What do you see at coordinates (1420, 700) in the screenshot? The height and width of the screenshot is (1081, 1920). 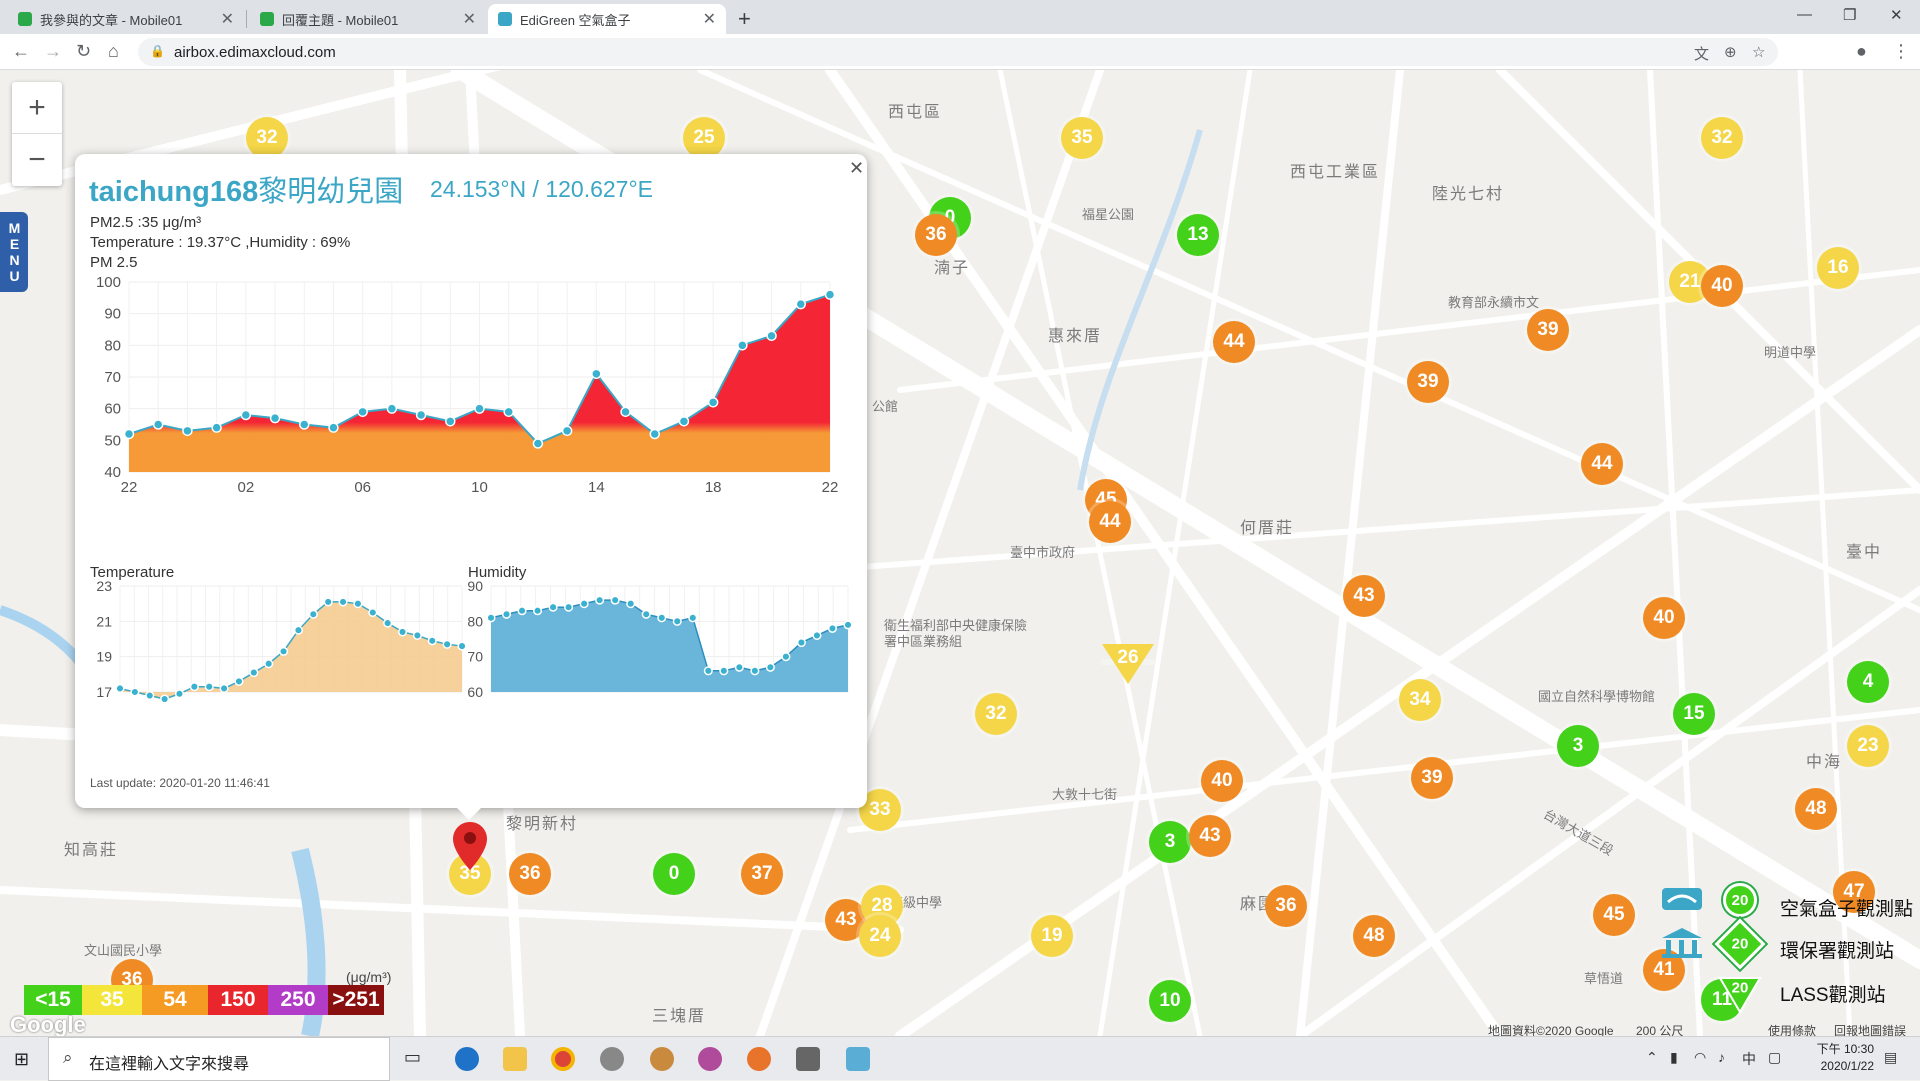 I see `airbox-marker: 34` at bounding box center [1420, 700].